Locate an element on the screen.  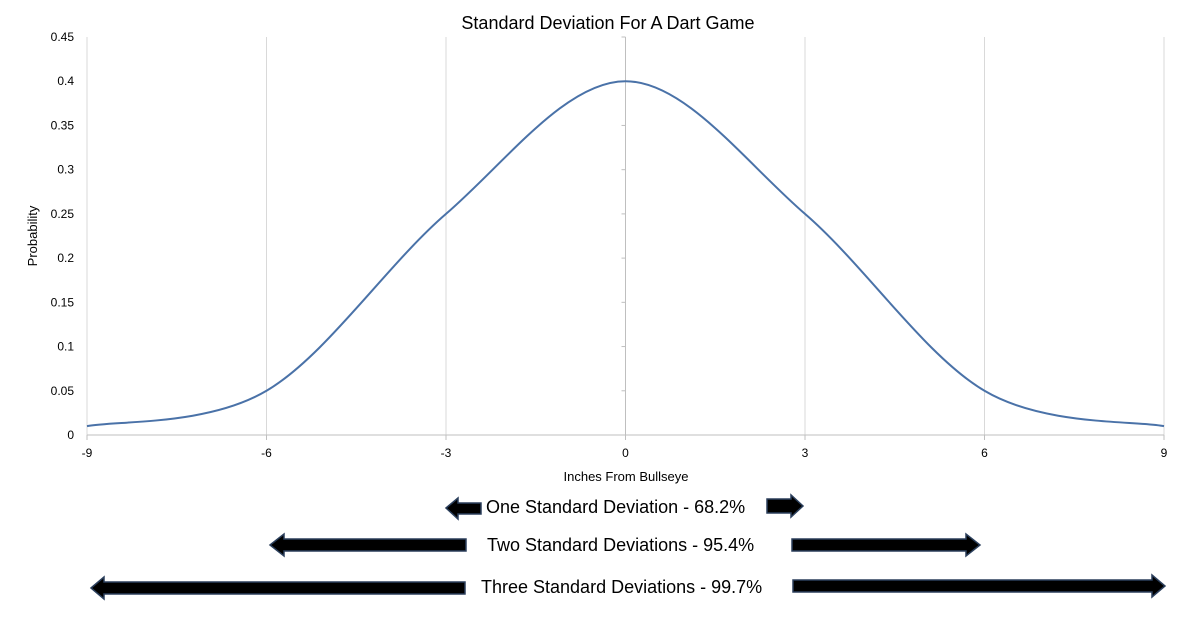
x-tick-label: 3 is located at coordinates (805, 453).